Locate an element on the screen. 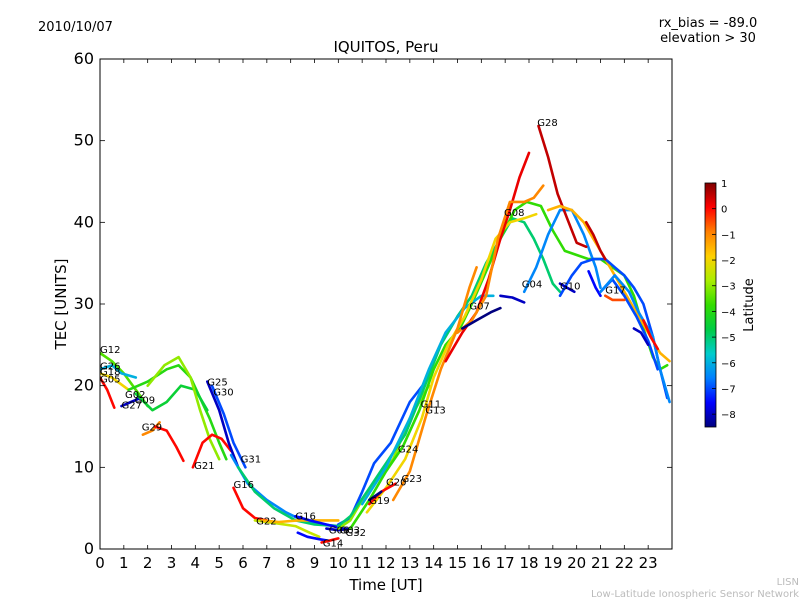  satellite-label: G22 is located at coordinates (266, 522).